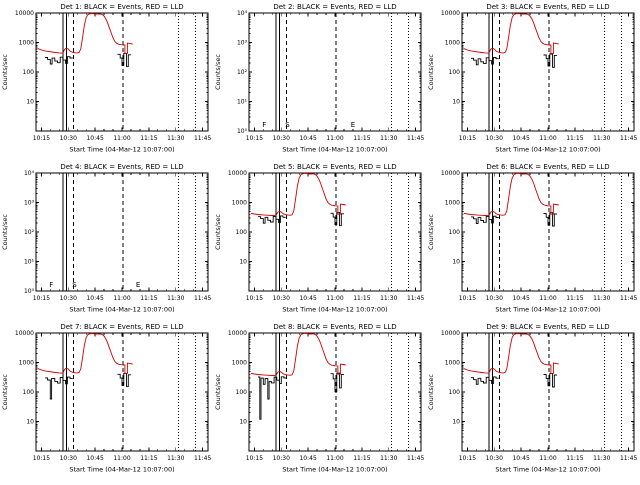 The height and width of the screenshot is (485, 640). I want to click on panel-title: Det 7: BLACK = Events, RED = LLD, so click(121, 327).